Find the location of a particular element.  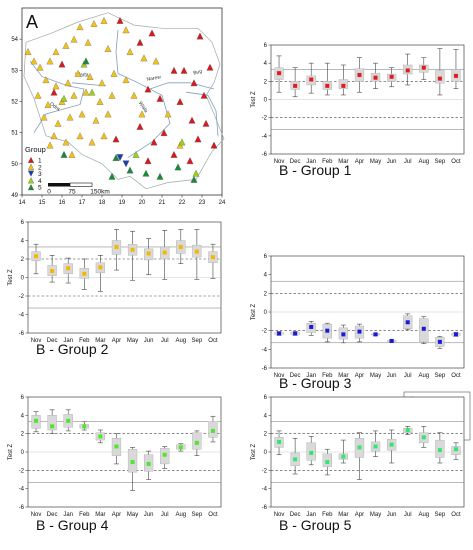

scale-bar-segment is located at coordinates (81, 184).